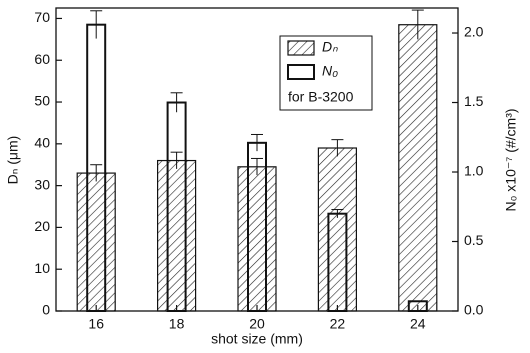 This screenshot has width=530, height=353. What do you see at coordinates (321, 97) in the screenshot?
I see `legend-note: for B-3200` at bounding box center [321, 97].